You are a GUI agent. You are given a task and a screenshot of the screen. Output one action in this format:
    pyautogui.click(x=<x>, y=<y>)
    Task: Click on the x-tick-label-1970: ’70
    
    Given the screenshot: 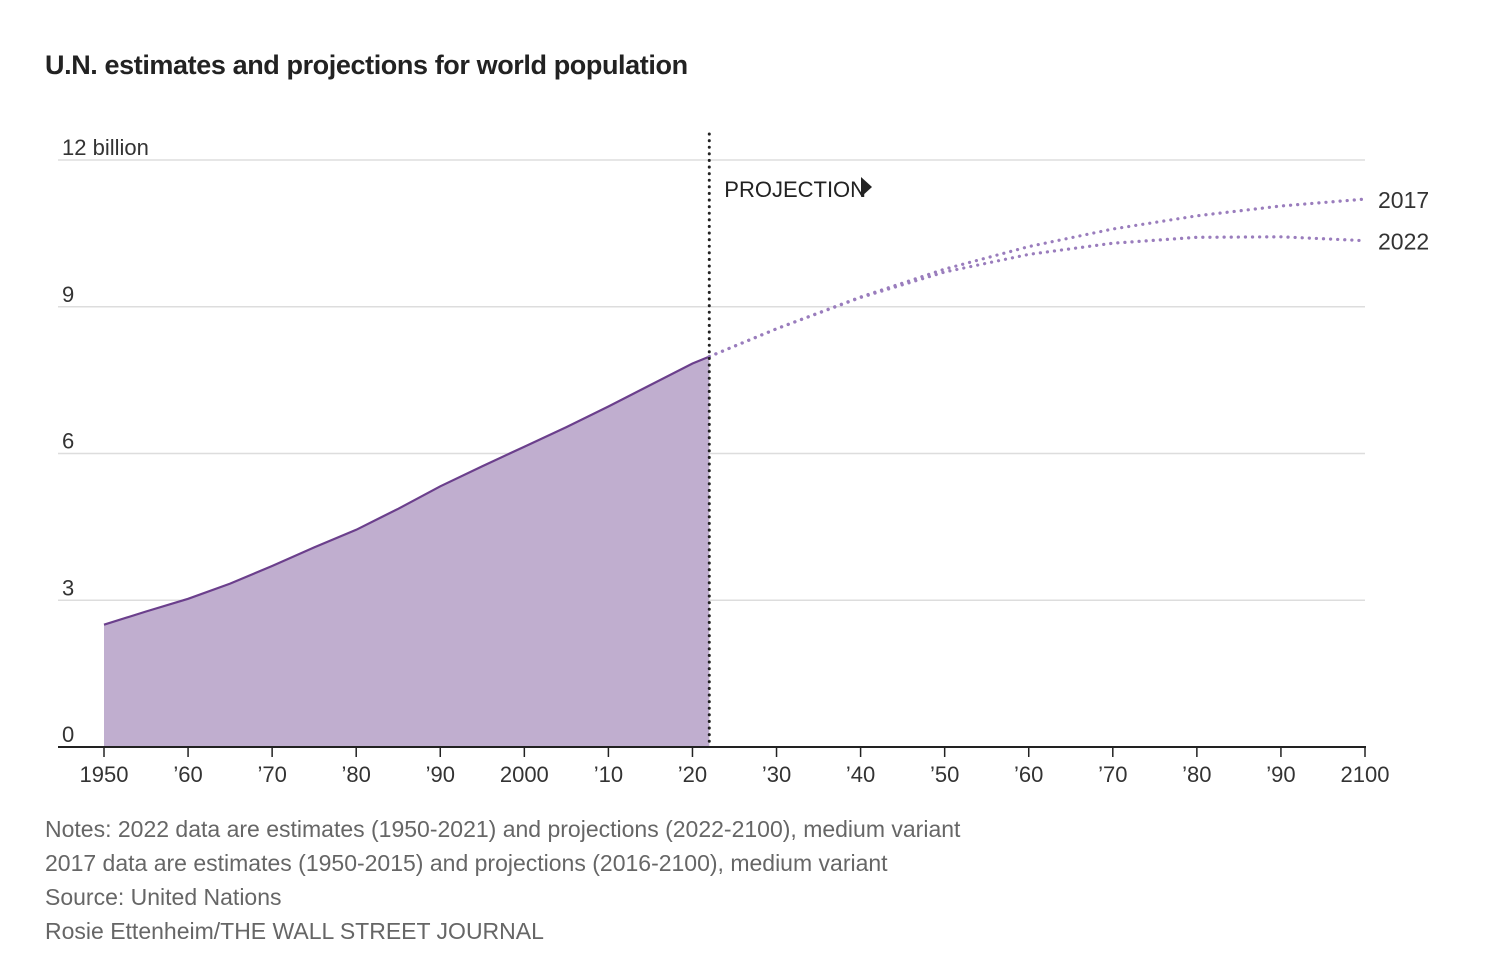 What is the action you would take?
    pyautogui.click(x=271, y=774)
    